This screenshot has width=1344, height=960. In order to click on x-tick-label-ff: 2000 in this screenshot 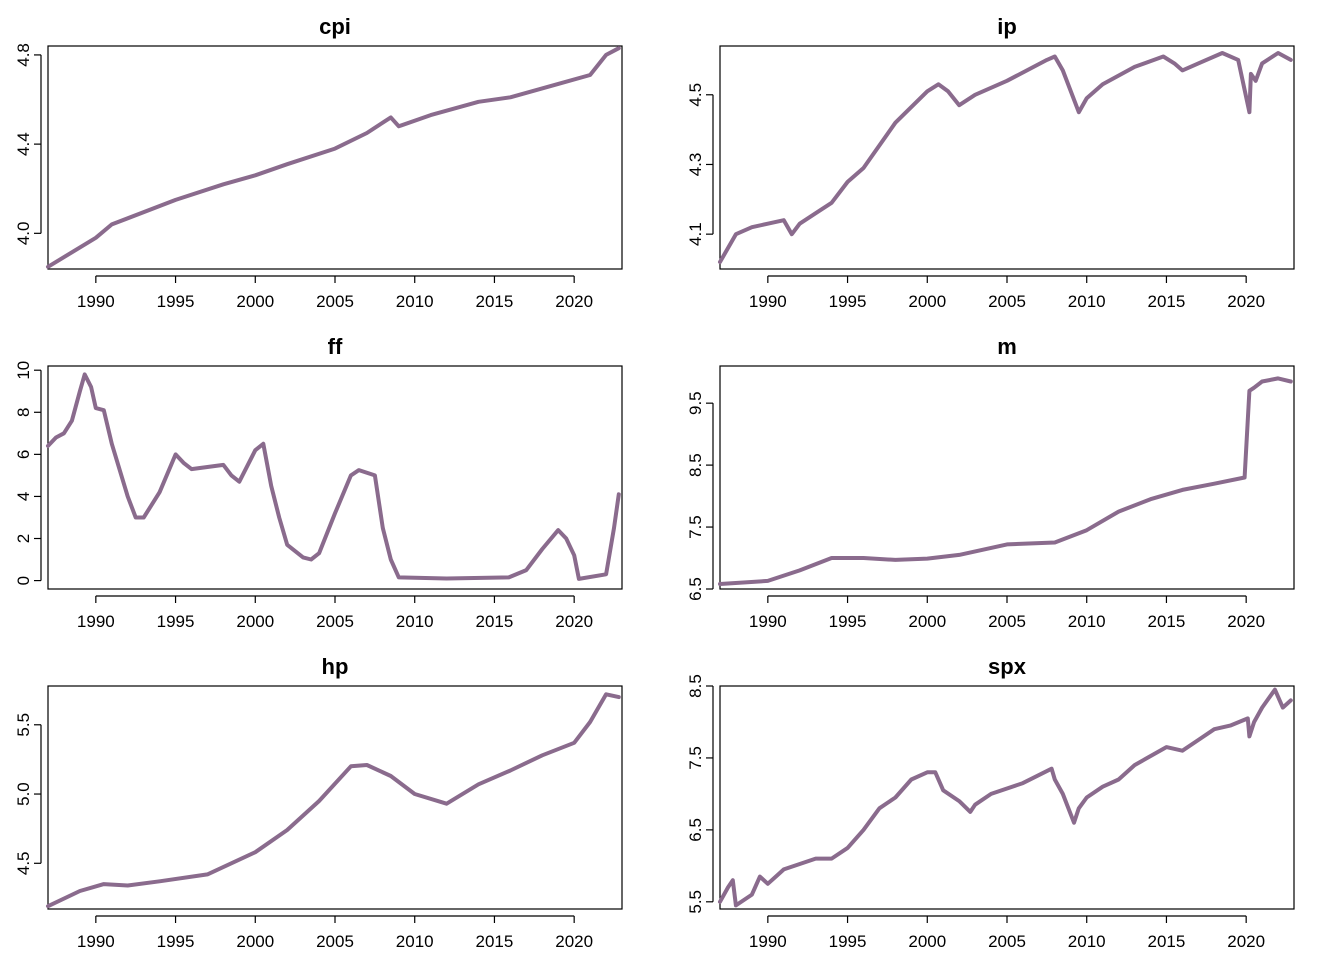, I will do `click(255, 621)`.